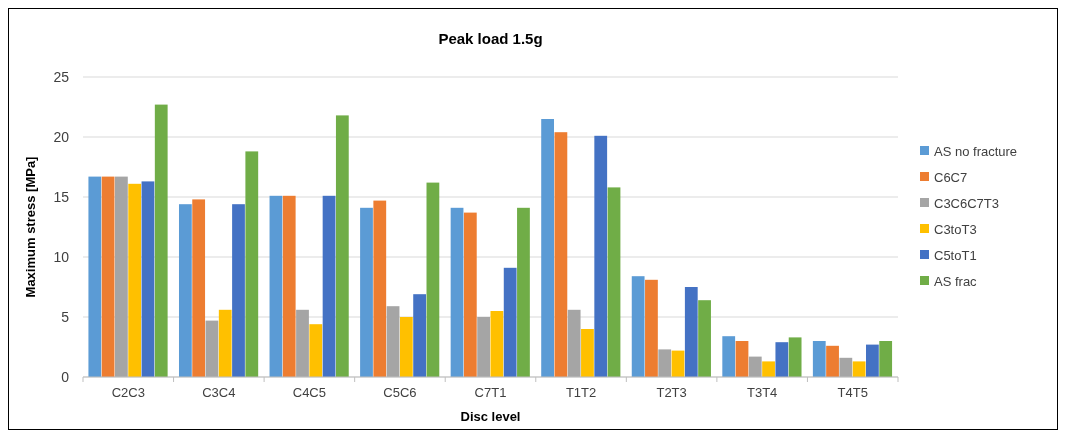 The width and height of the screenshot is (1066, 438). Describe the element at coordinates (128, 392) in the screenshot. I see `x-tick-label: C2C3` at that location.